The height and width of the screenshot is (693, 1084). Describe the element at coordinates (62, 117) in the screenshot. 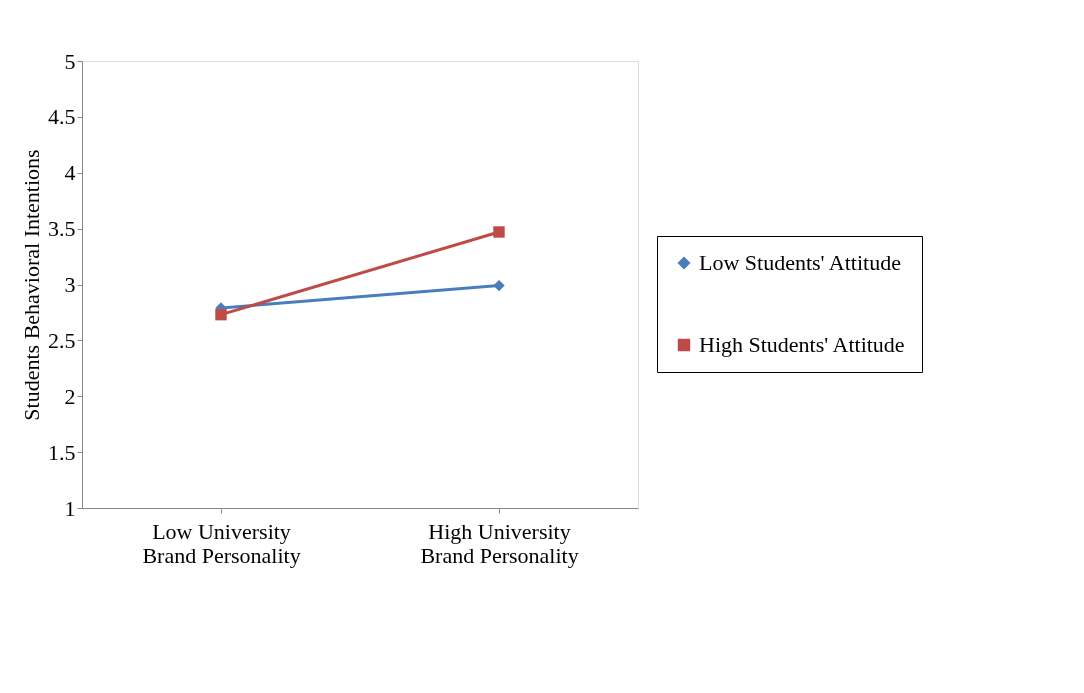

I see `y-tick-label: 4.5` at that location.